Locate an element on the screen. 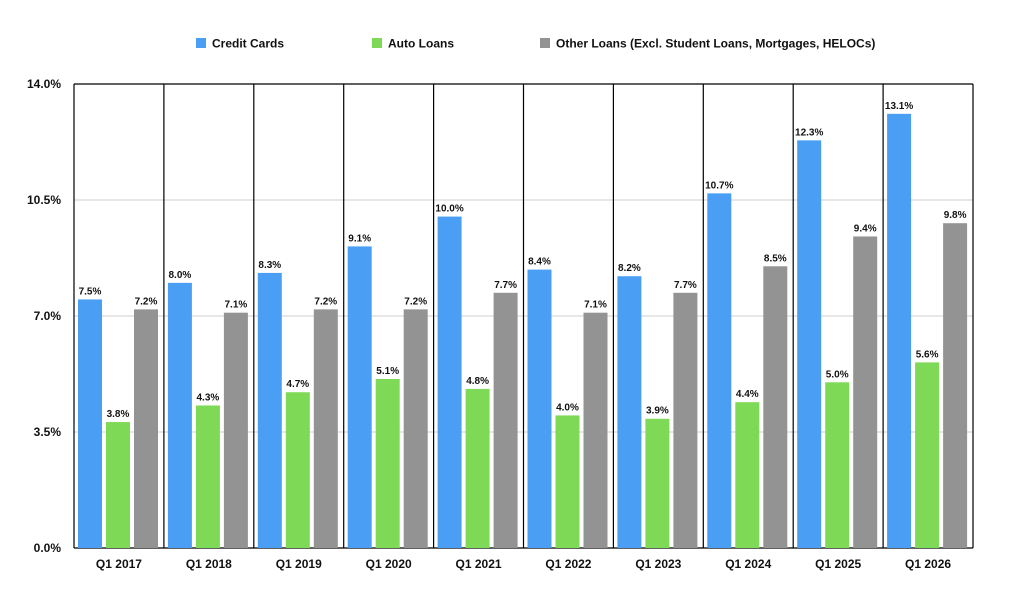 This screenshot has height=607, width=1024. x-tick-label: Q1 2022 is located at coordinates (568, 564).